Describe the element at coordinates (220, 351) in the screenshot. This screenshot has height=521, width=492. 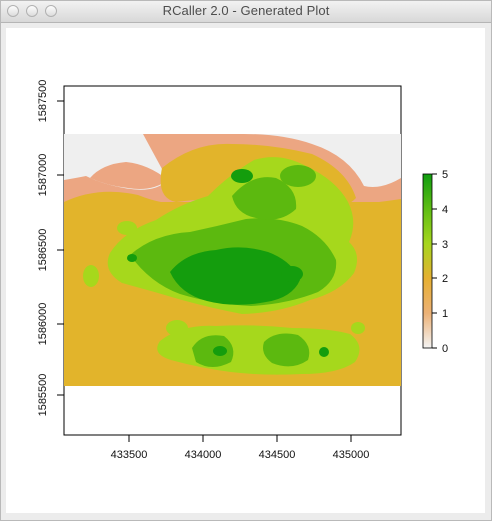
I see `raster-very-high-south` at that location.